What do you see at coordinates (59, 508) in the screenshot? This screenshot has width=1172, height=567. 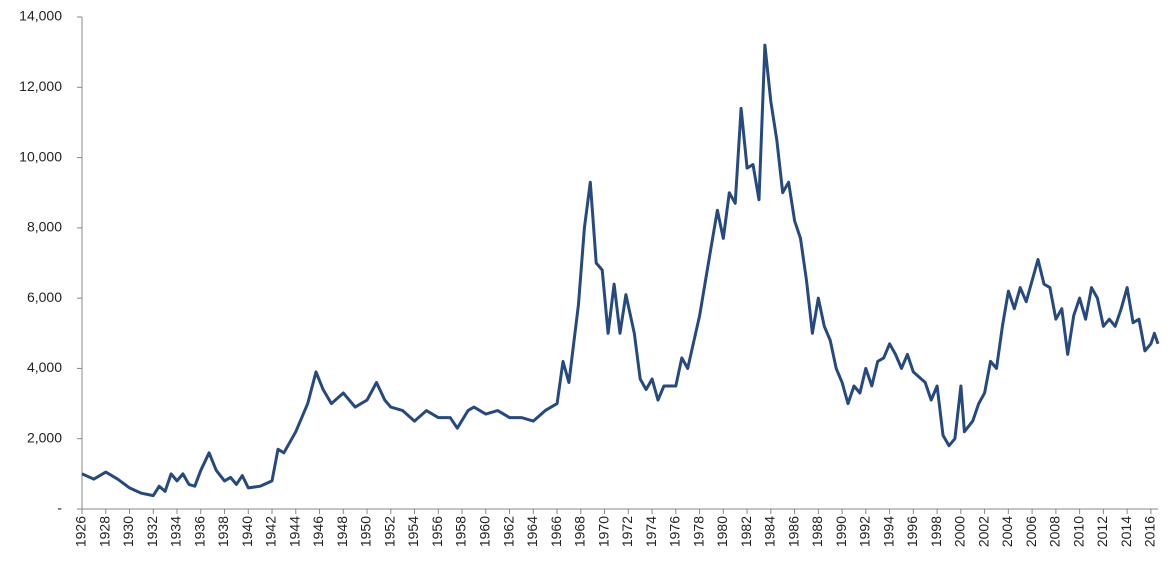 I see `y-tick-label: -` at bounding box center [59, 508].